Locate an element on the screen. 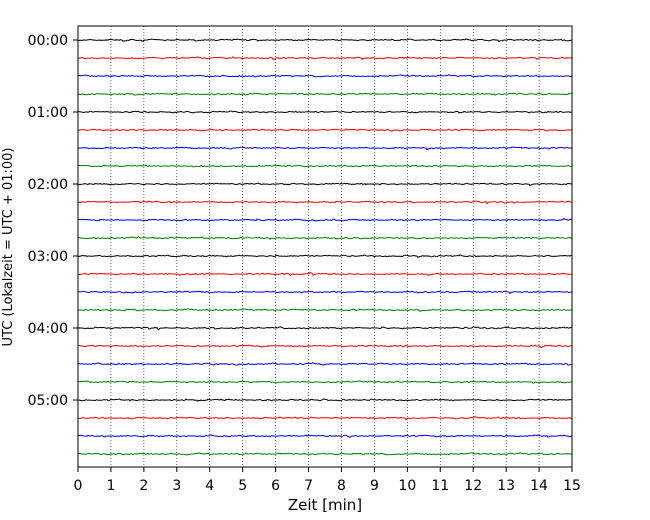 The height and width of the screenshot is (520, 650). y-tick-label: 00:00 is located at coordinates (48, 41).